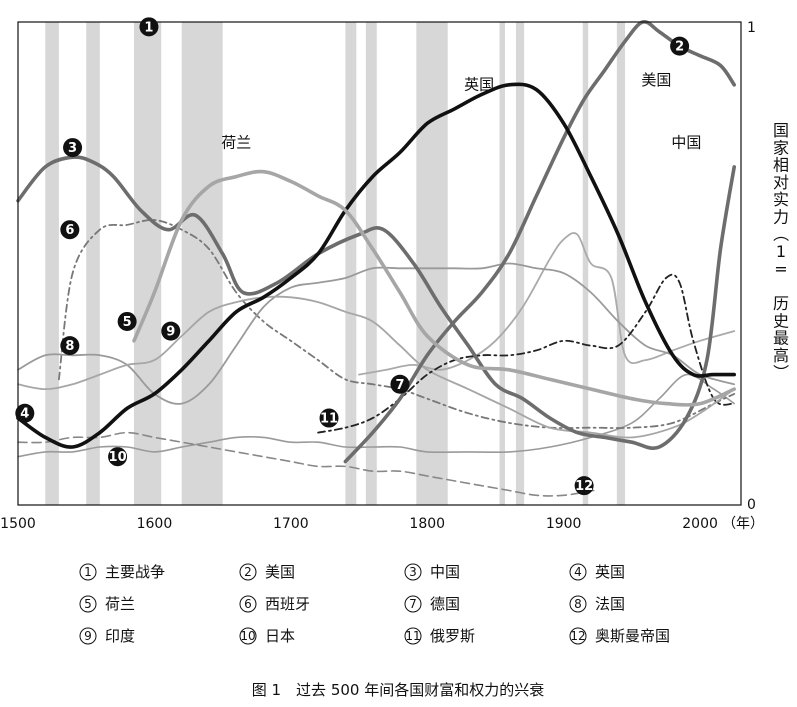 The image size is (797, 707). Describe the element at coordinates (479, 85) in the screenshot. I see `series-label-4: 英国` at that location.